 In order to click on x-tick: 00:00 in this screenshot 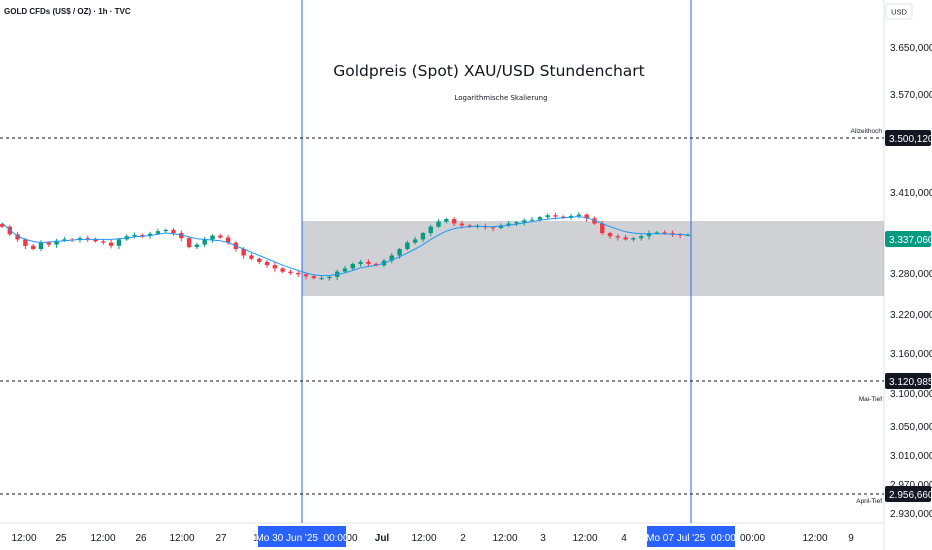, I will do `click(752, 538)`.